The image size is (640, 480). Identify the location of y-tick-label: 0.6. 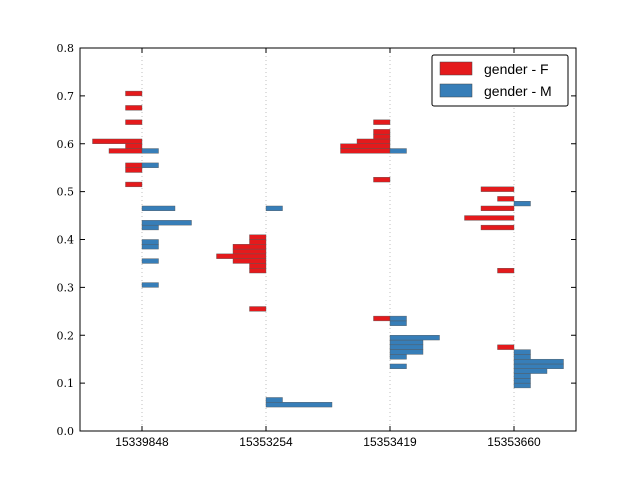
(66, 144).